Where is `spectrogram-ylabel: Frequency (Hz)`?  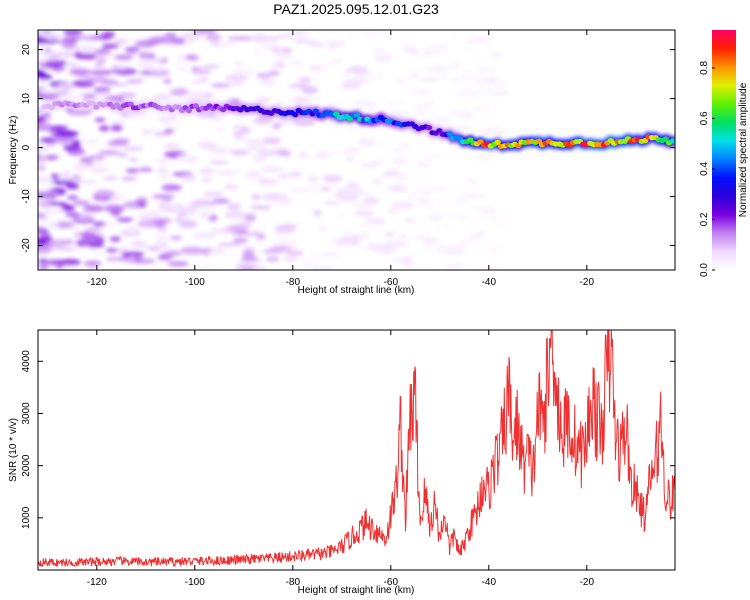
spectrogram-ylabel: Frequency (Hz) is located at coordinates (13, 150).